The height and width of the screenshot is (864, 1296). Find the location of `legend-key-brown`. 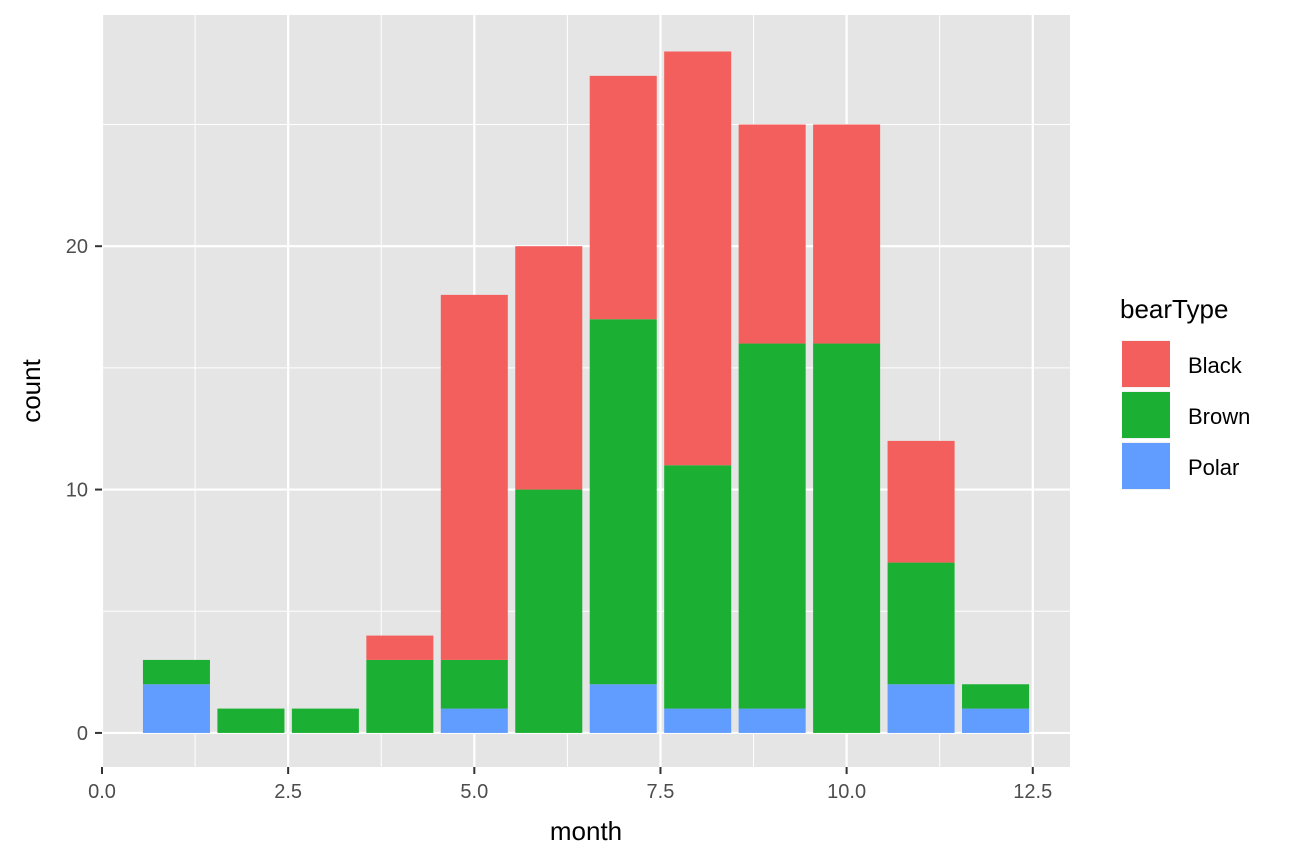

legend-key-brown is located at coordinates (1146, 415).